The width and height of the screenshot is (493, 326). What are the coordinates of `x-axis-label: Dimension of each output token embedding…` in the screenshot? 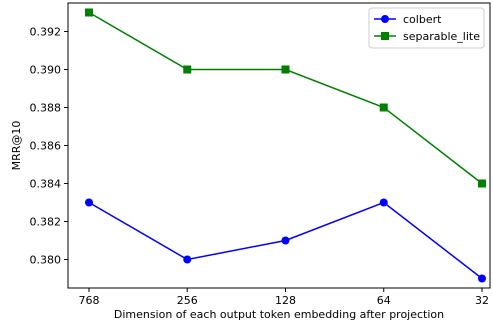 It's located at (279, 314).